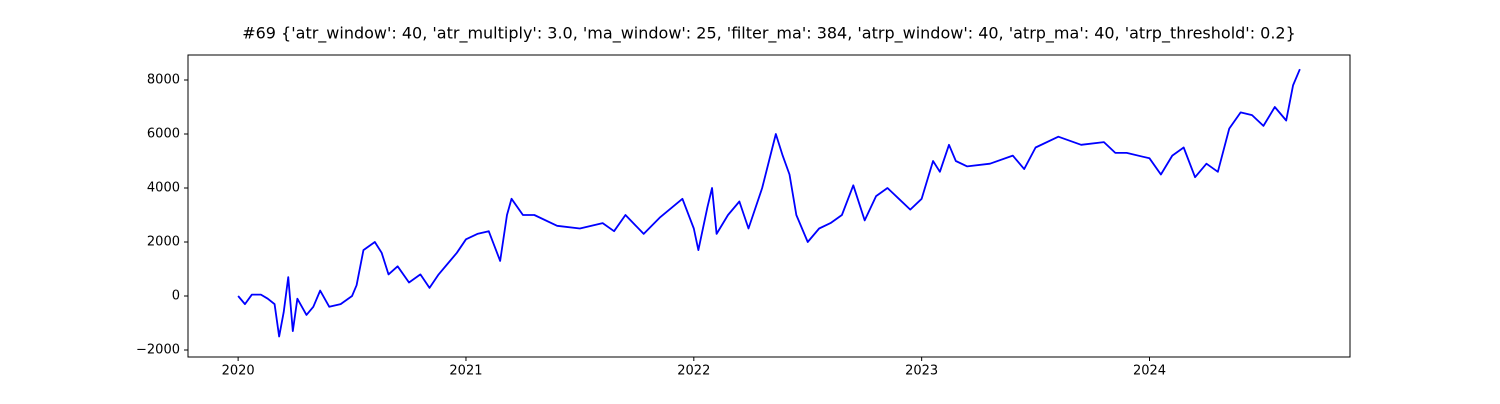 This screenshot has height=404, width=1500. Describe the element at coordinates (158, 350) in the screenshot. I see `y-tick-label: −2000` at that location.